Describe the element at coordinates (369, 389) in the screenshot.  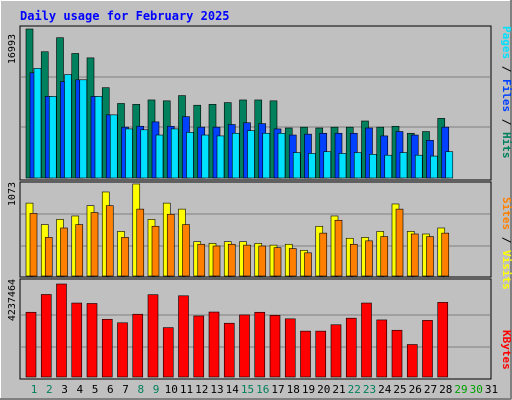
I see `day-label-23: 23` at that location.